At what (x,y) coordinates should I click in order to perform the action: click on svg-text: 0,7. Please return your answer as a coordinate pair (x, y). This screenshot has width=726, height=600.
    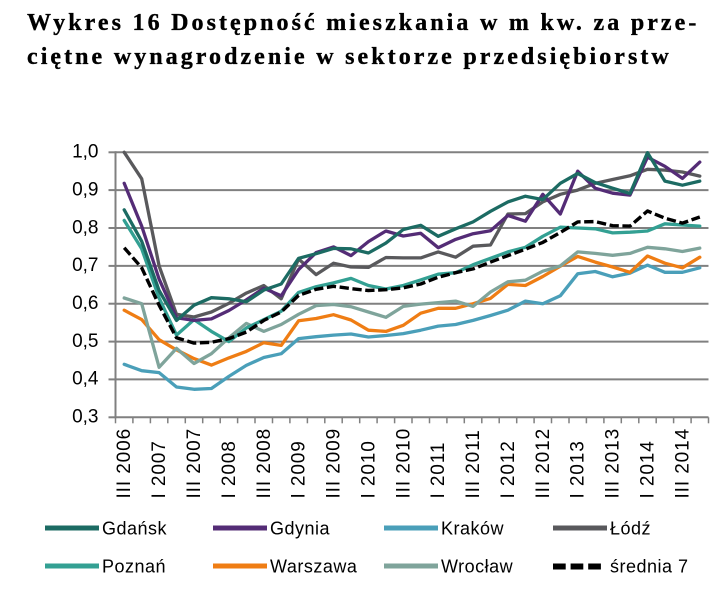
    Looking at the image, I should click on (85, 265).